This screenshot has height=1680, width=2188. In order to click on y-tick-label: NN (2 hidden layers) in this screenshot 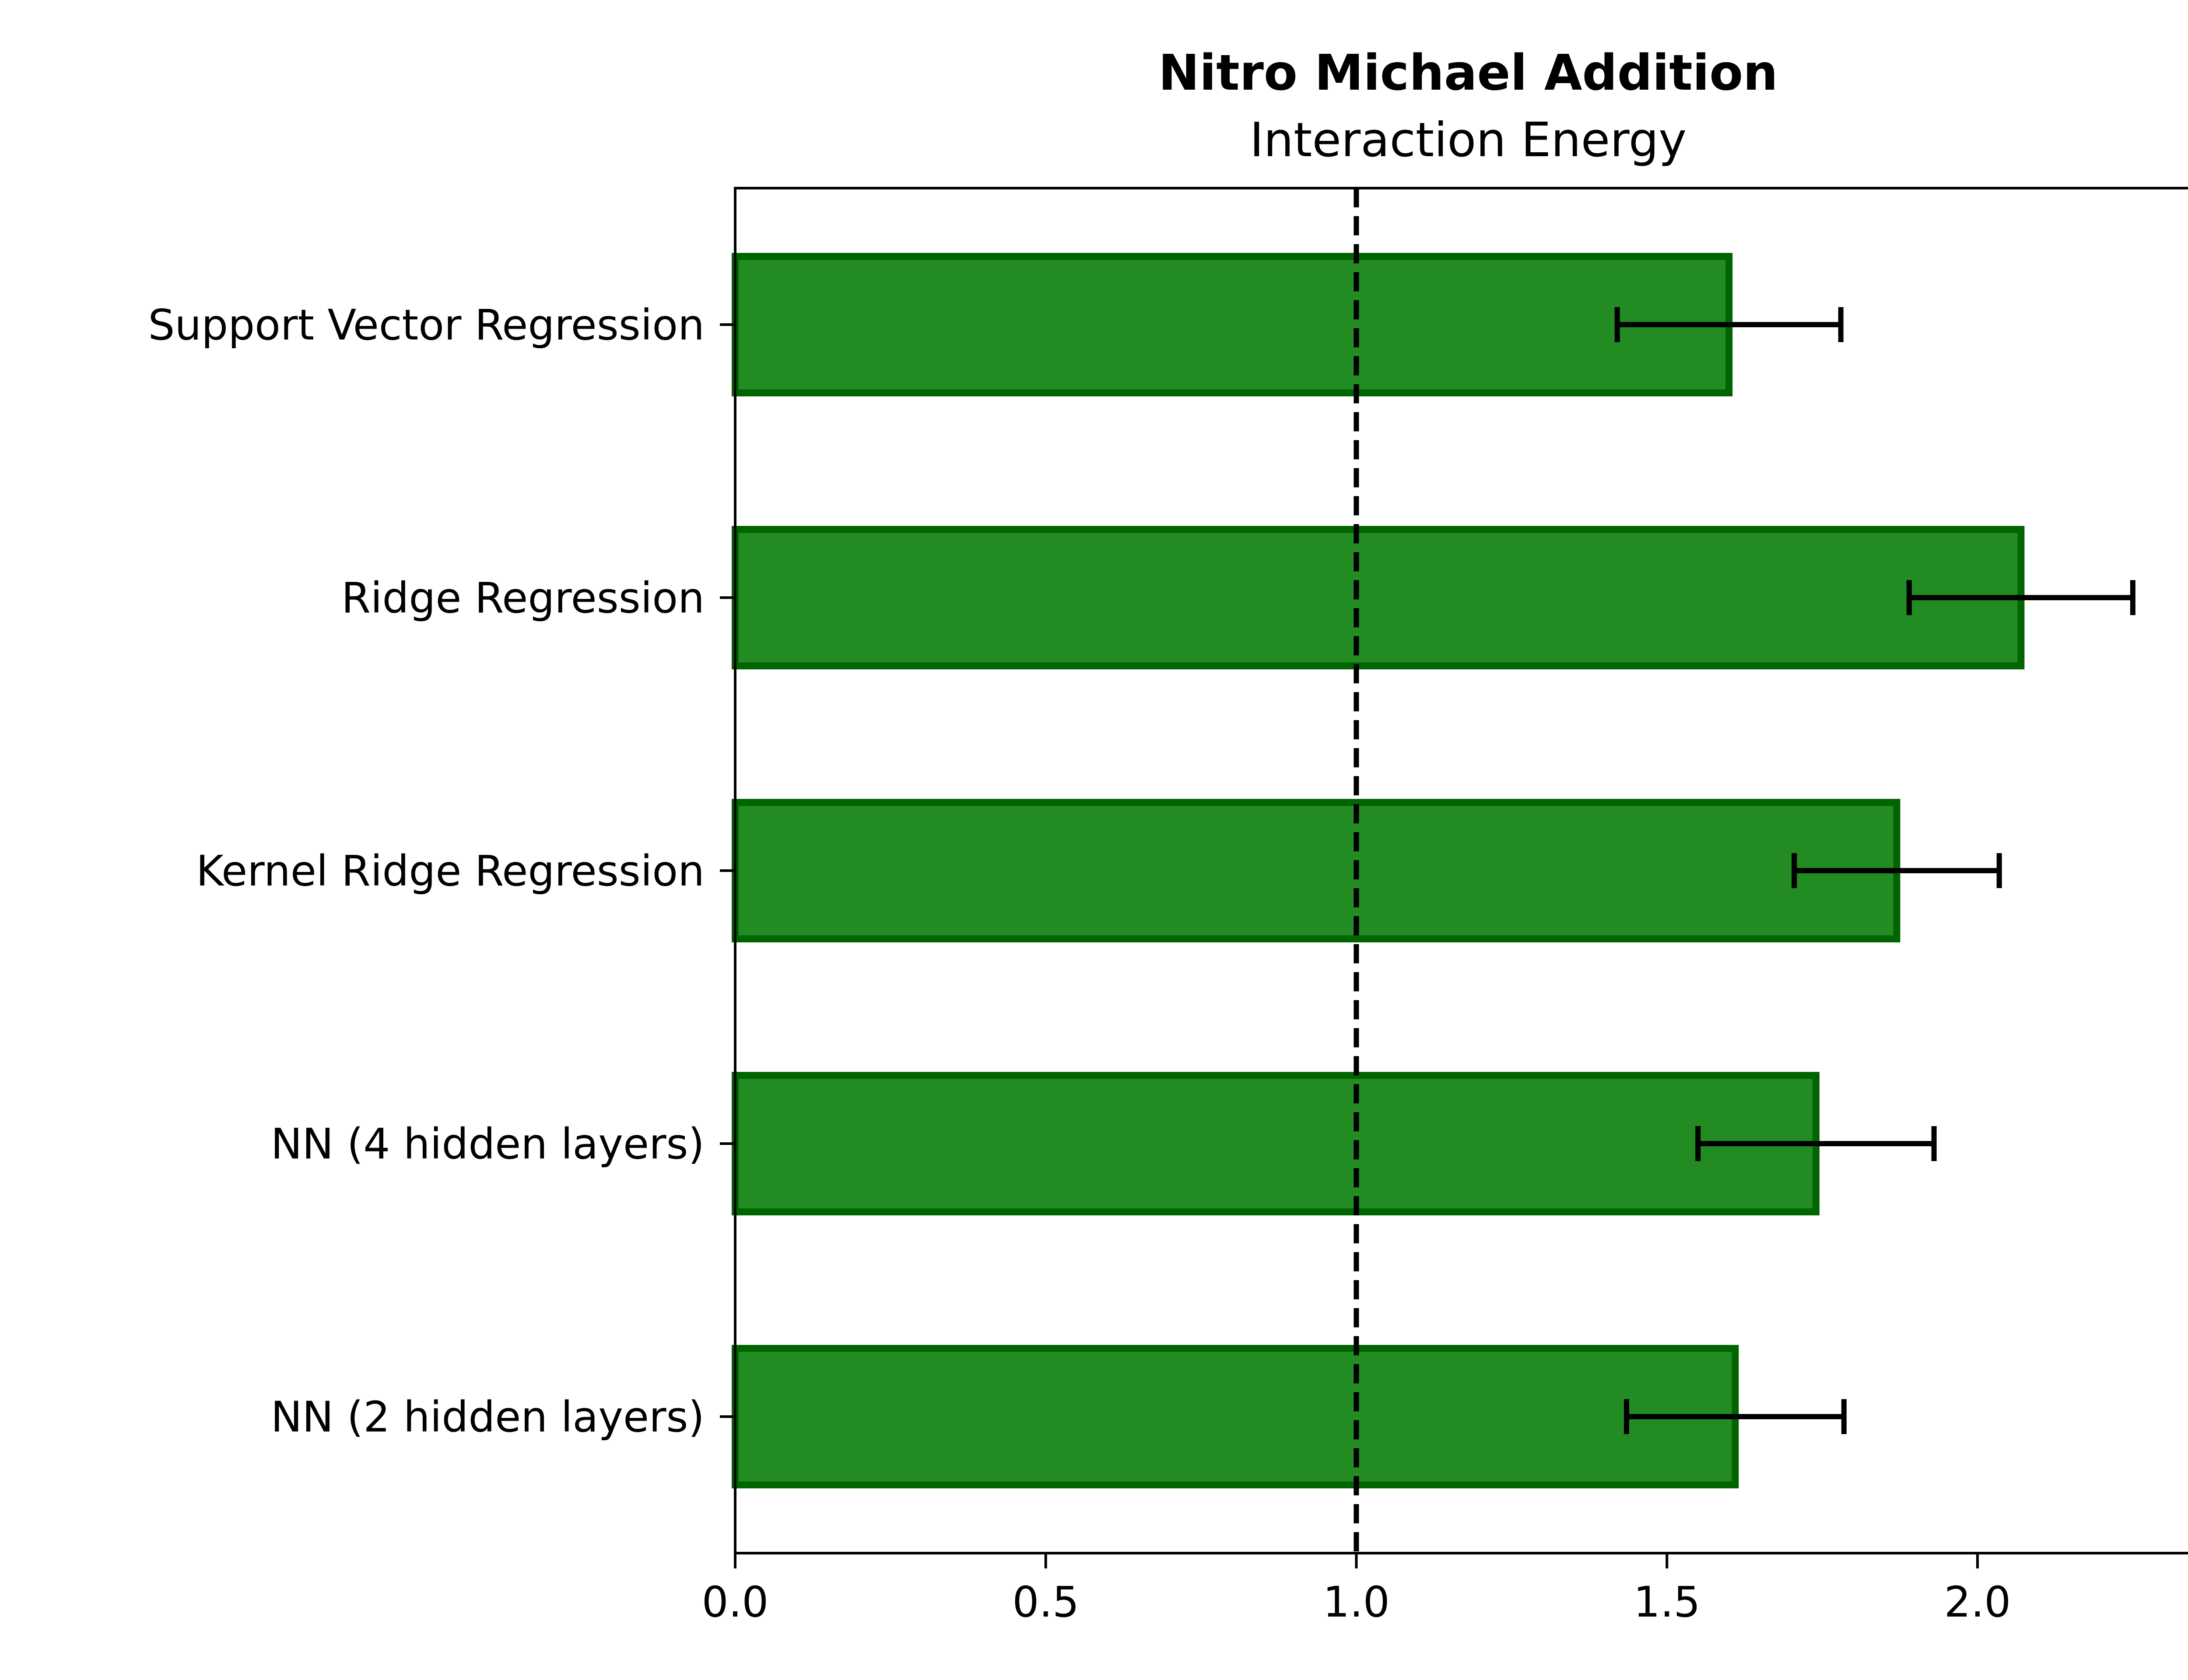, I will do `click(488, 1417)`.